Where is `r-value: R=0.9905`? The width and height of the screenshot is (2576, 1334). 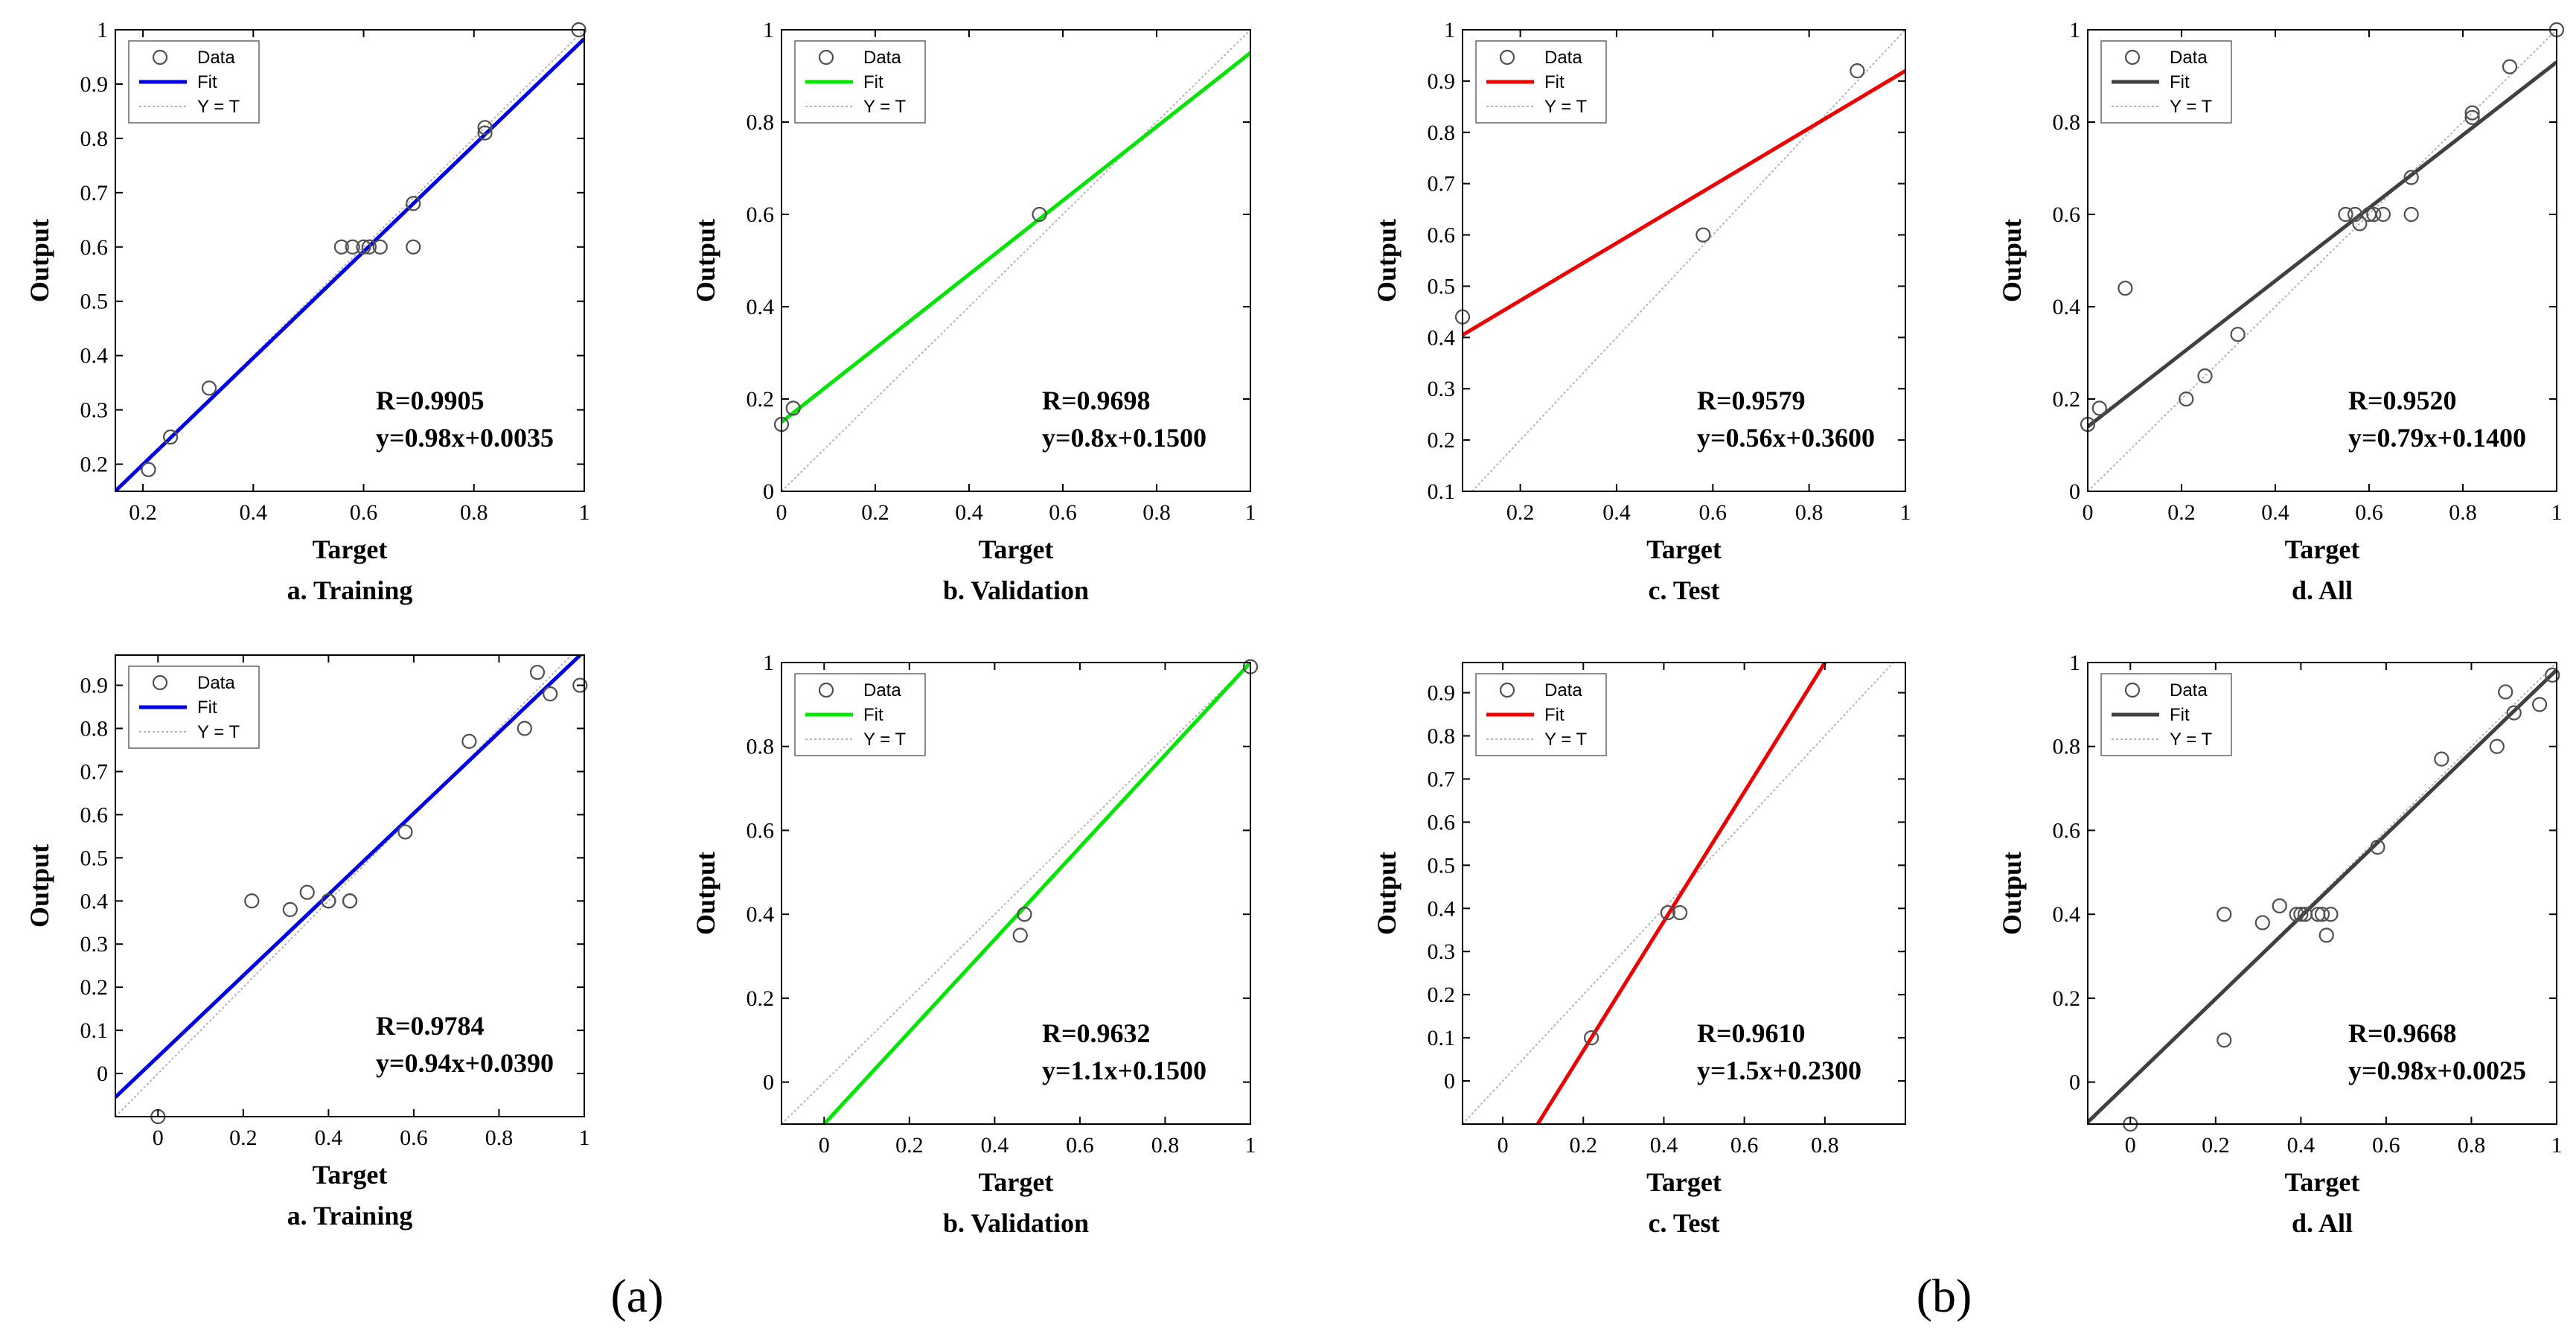 r-value: R=0.9905 is located at coordinates (430, 401).